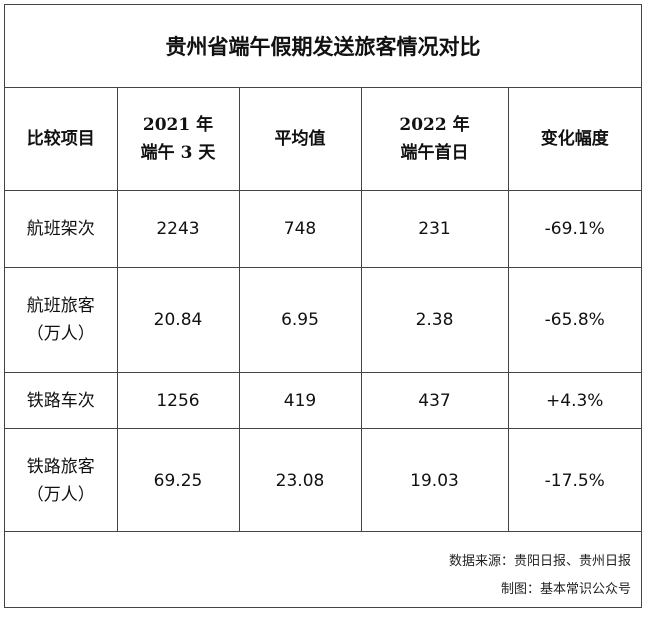  What do you see at coordinates (61, 480) in the screenshot?
I see `row-label: 铁路旅客 （万人）` at bounding box center [61, 480].